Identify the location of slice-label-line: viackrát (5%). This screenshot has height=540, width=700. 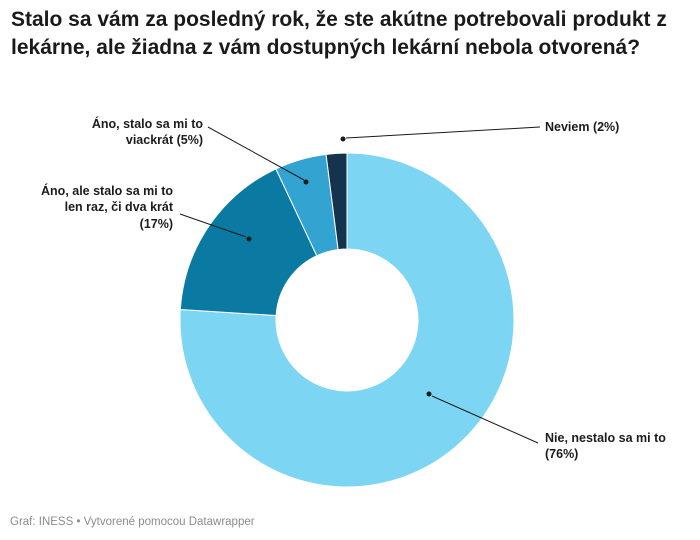
(164, 140).